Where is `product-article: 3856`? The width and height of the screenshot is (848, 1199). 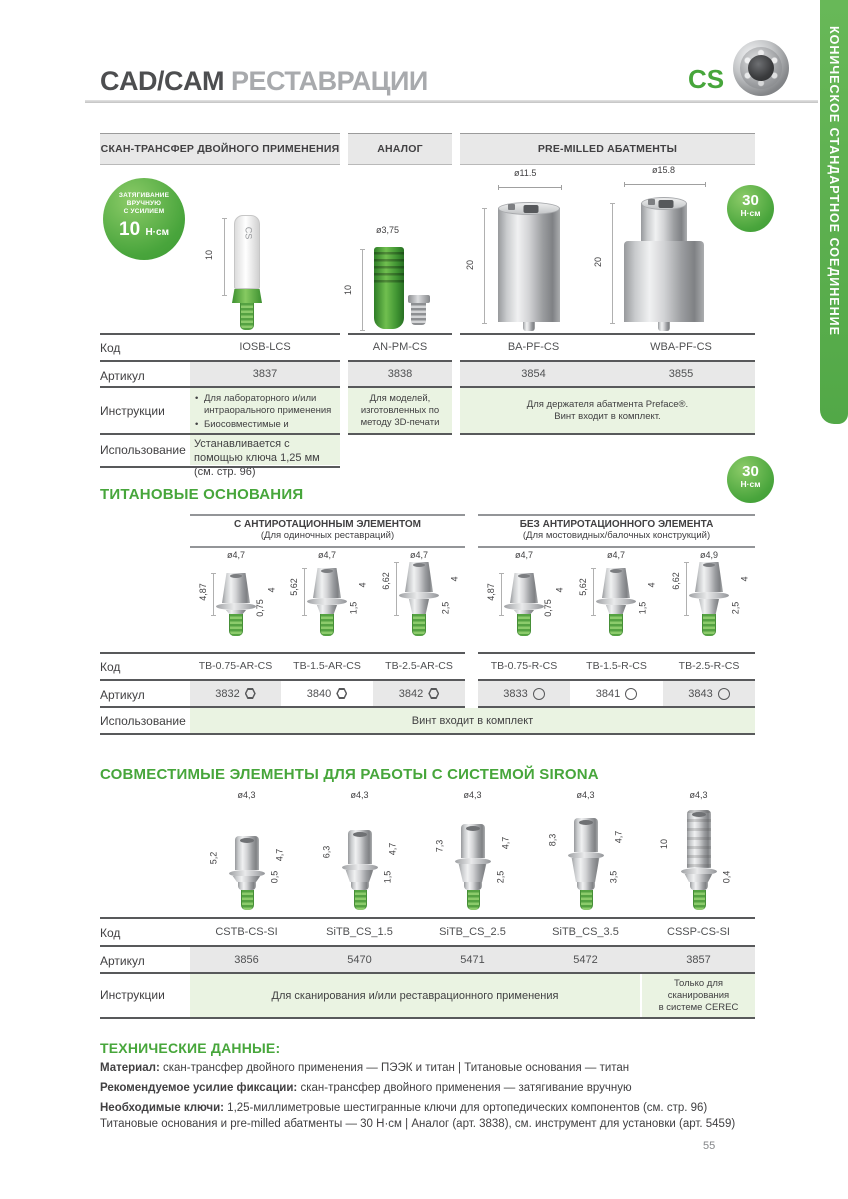 product-article: 3856 is located at coordinates (246, 959).